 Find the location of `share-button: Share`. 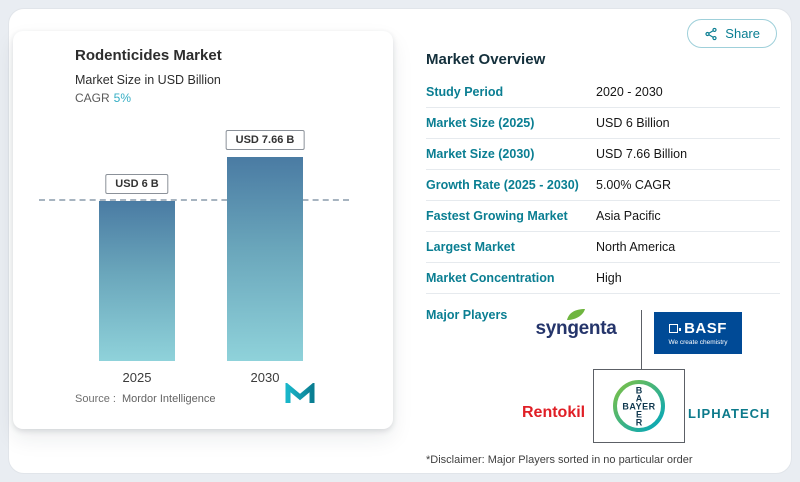

share-button: Share is located at coordinates (732, 33).